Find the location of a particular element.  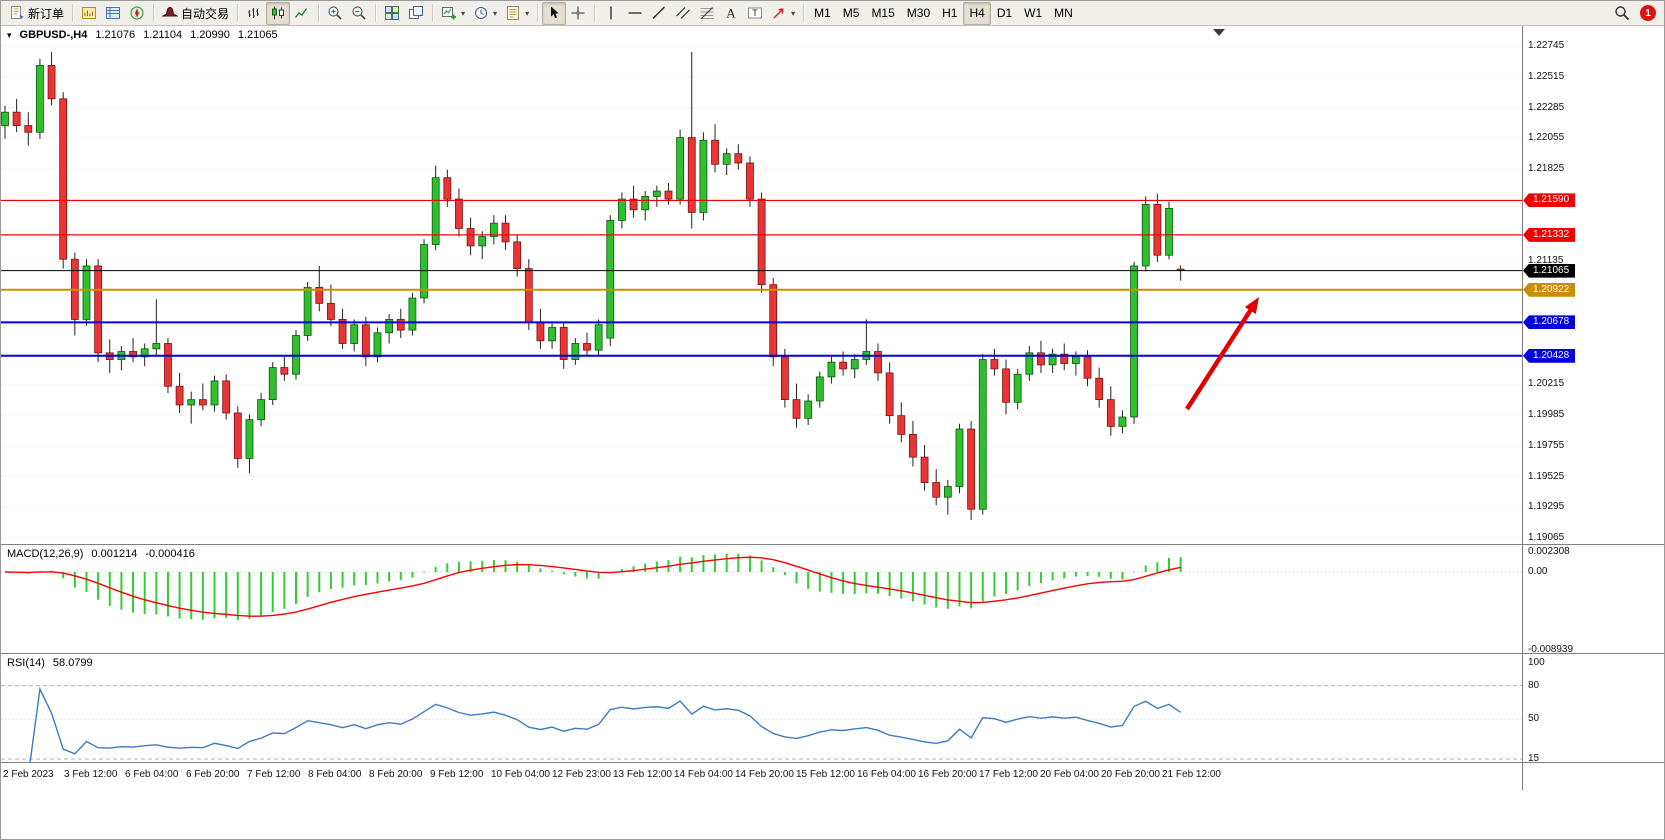

new-order-button: 新订单 is located at coordinates (36, 13).